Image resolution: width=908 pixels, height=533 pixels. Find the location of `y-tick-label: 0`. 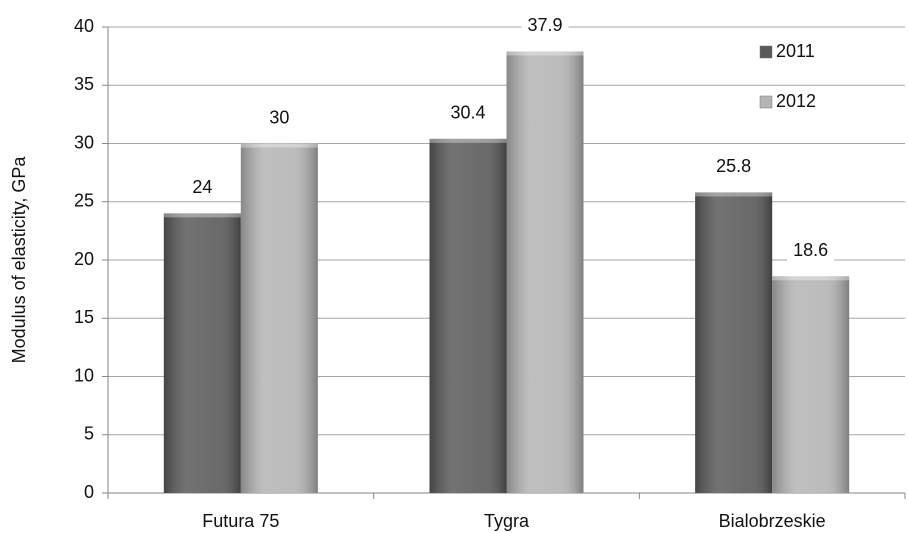

y-tick-label: 0 is located at coordinates (89, 492).